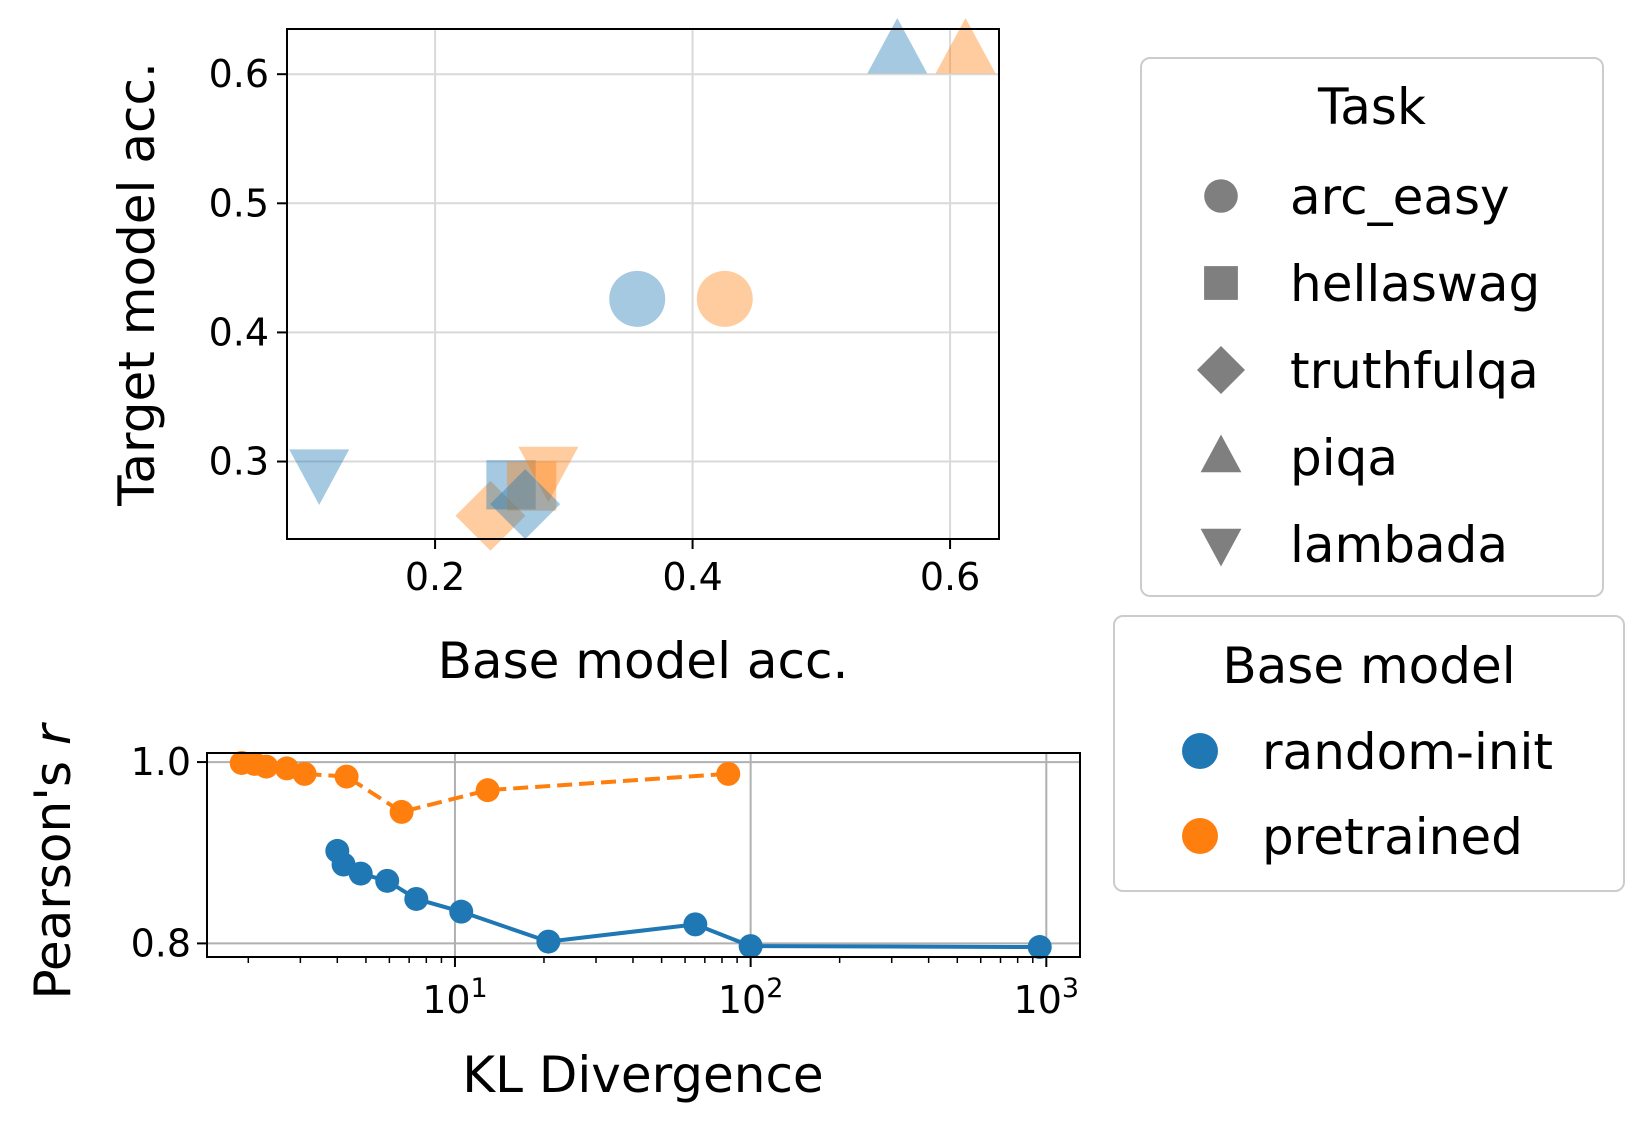 The image size is (1648, 1132). What do you see at coordinates (455, 997) in the screenshot?
I see `line-x-tick-label: 10¹` at bounding box center [455, 997].